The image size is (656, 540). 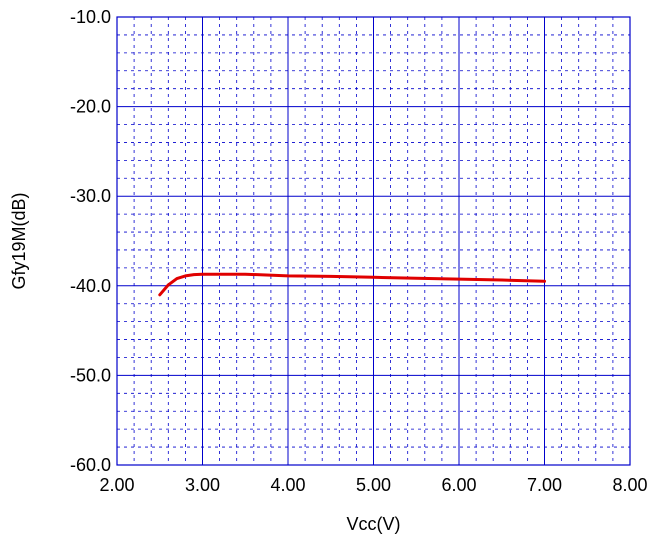 I want to click on y-tick-label: -30.0, so click(x=90, y=196).